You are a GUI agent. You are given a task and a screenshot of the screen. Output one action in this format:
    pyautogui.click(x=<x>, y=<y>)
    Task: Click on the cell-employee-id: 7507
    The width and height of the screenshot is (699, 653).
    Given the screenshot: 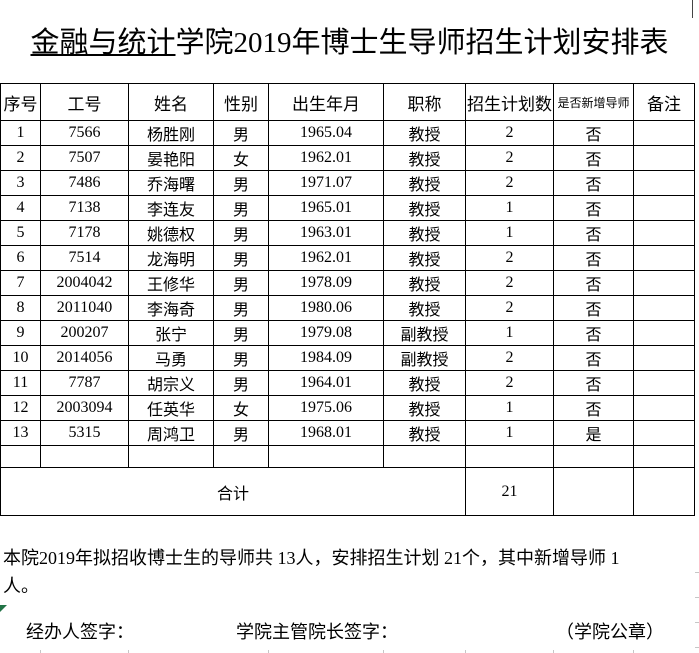 What is the action you would take?
    pyautogui.click(x=84, y=158)
    